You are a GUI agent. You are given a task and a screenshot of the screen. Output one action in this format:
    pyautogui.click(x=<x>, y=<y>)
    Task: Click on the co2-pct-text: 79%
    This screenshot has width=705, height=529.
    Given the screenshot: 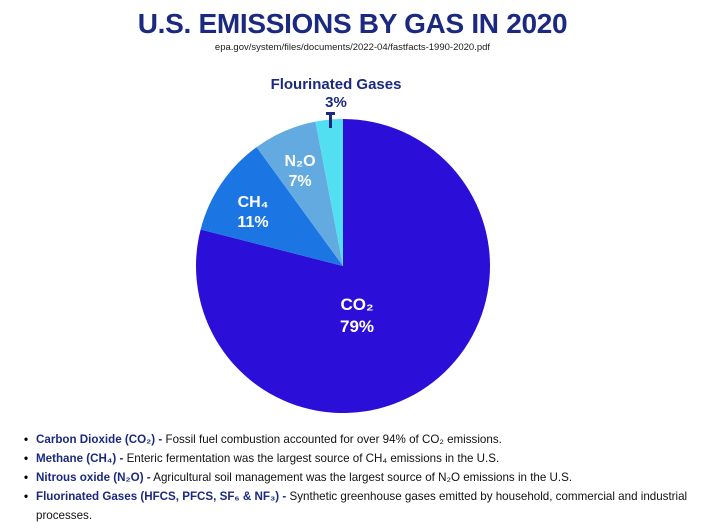 What is the action you would take?
    pyautogui.click(x=357, y=326)
    